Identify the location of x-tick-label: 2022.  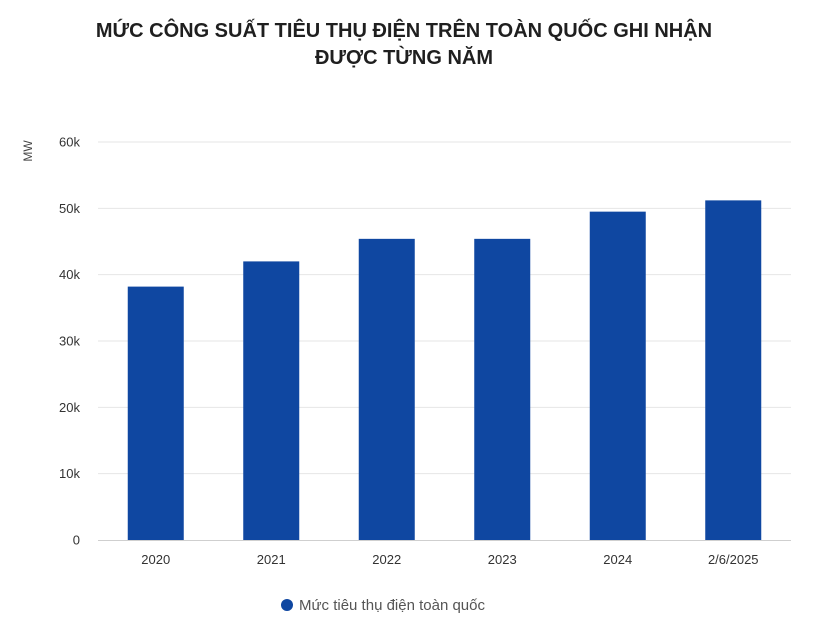
(386, 559).